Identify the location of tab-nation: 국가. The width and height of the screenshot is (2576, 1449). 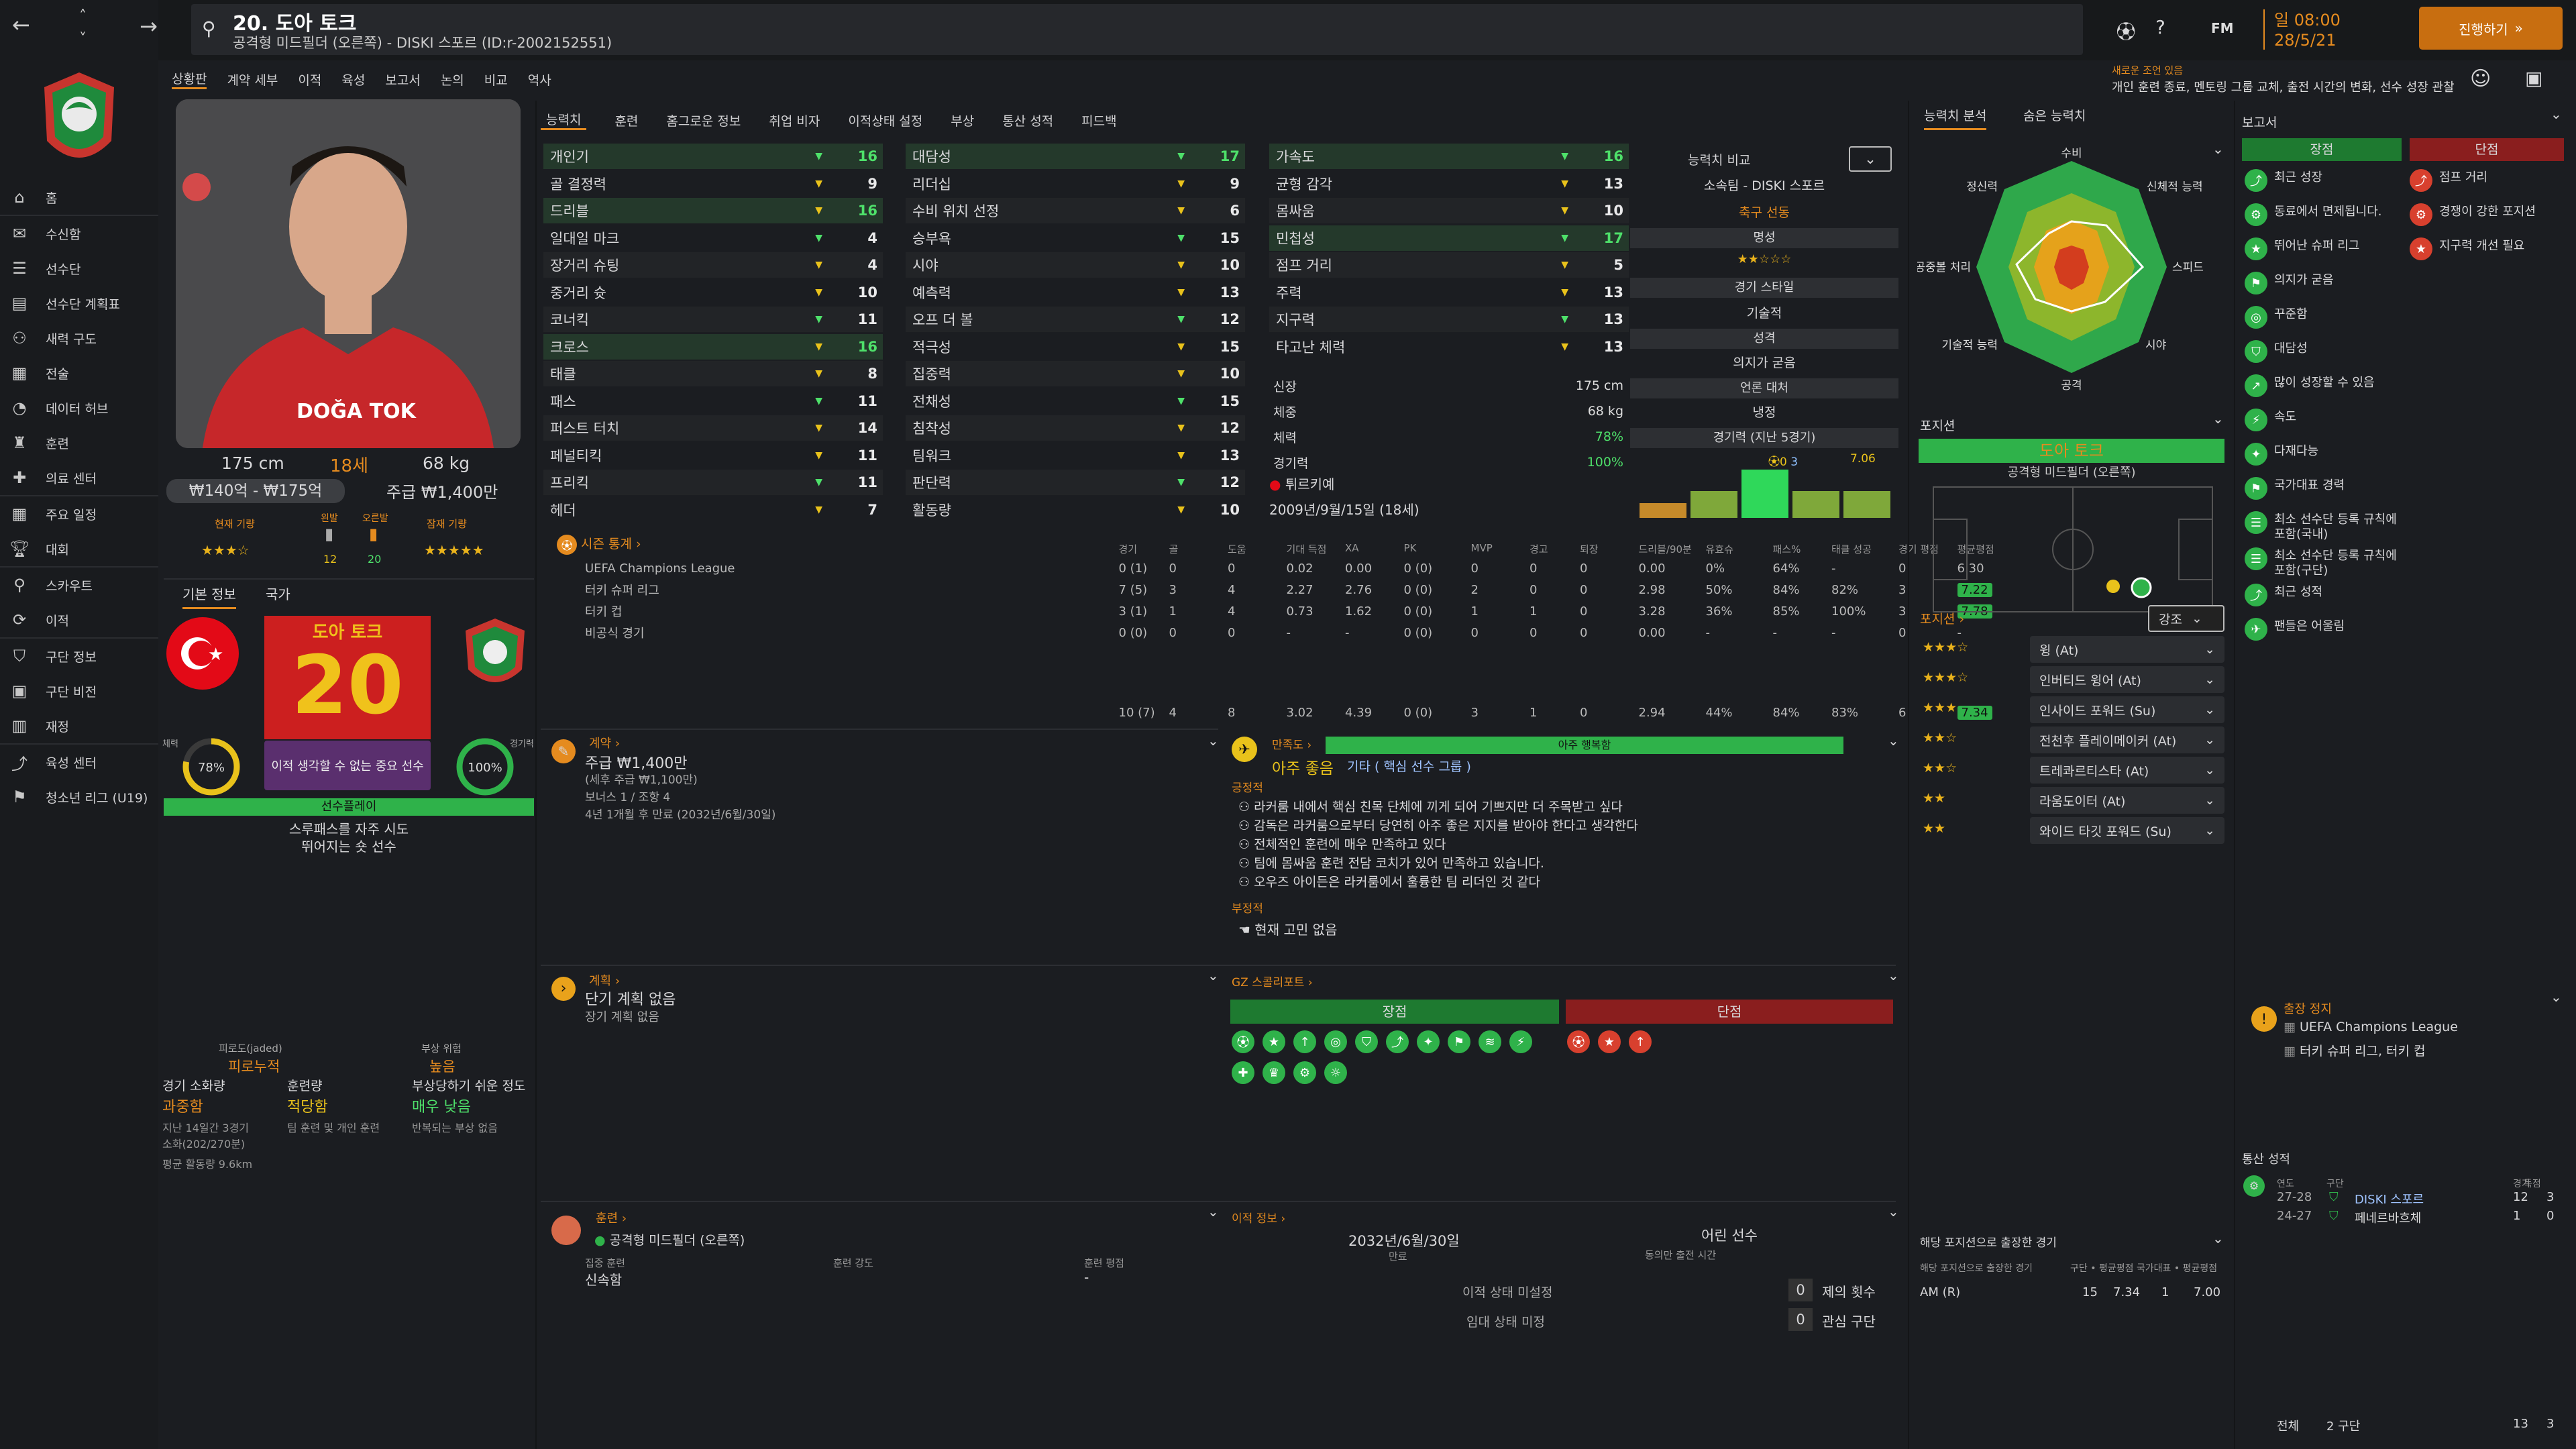
(278, 594).